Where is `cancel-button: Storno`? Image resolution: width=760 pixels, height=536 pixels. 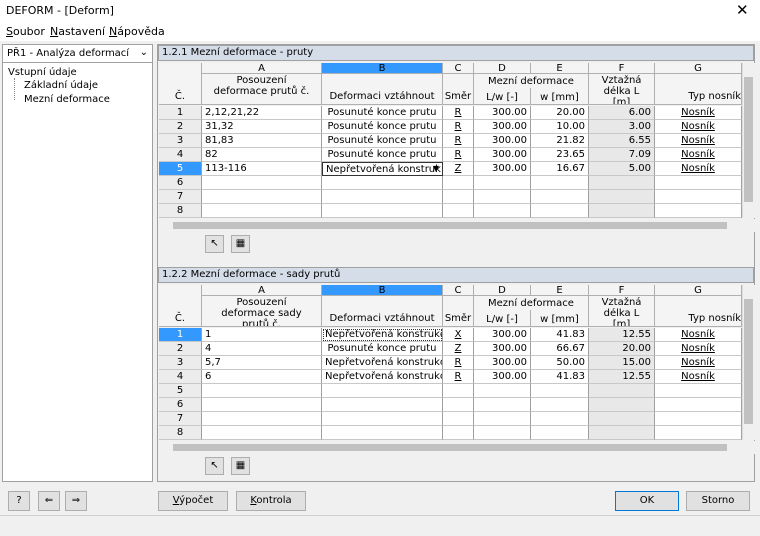 cancel-button: Storno is located at coordinates (718, 501).